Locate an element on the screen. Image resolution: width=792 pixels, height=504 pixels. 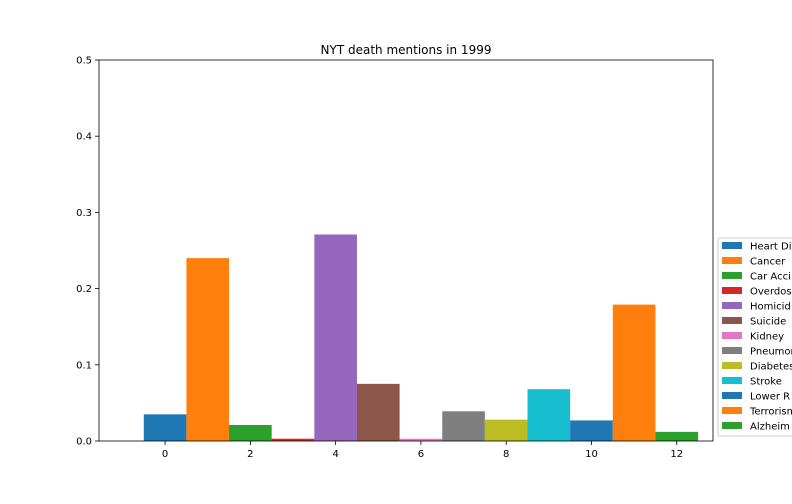
x-tick-label-5: 10 is located at coordinates (591, 454).